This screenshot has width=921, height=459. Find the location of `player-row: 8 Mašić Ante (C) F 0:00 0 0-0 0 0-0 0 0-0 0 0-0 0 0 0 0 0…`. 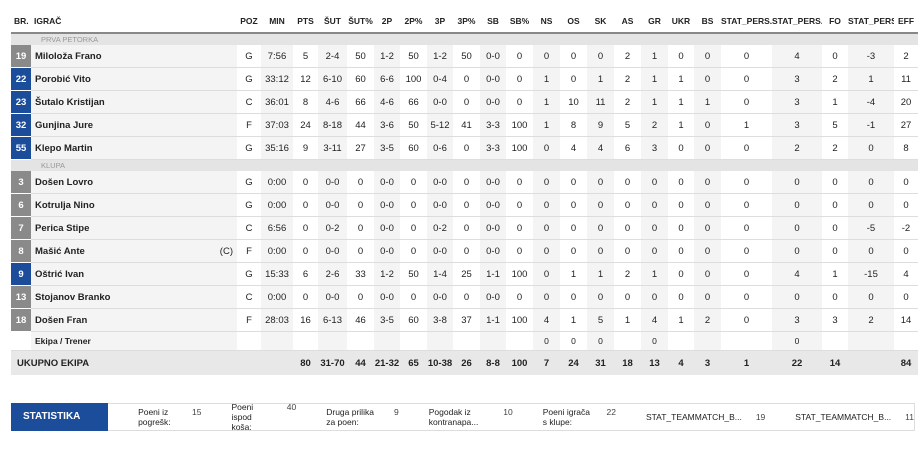

player-row: 8 Mašić Ante (C) F 0:00 0 0-0 0 0-0 0 0-0 0 0-0 0 0 0 0 0… is located at coordinates (464, 251).